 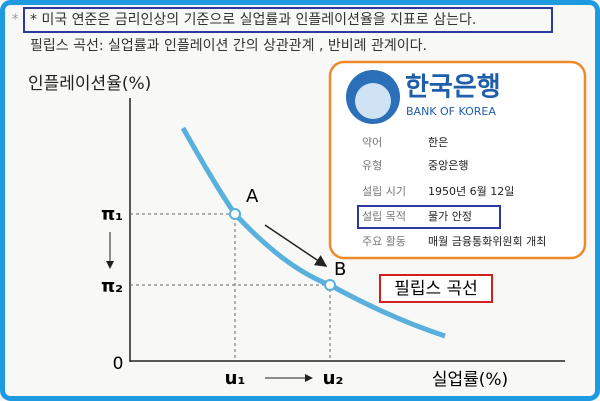 I want to click on row-label: 주요 활동, so click(x=384, y=241).